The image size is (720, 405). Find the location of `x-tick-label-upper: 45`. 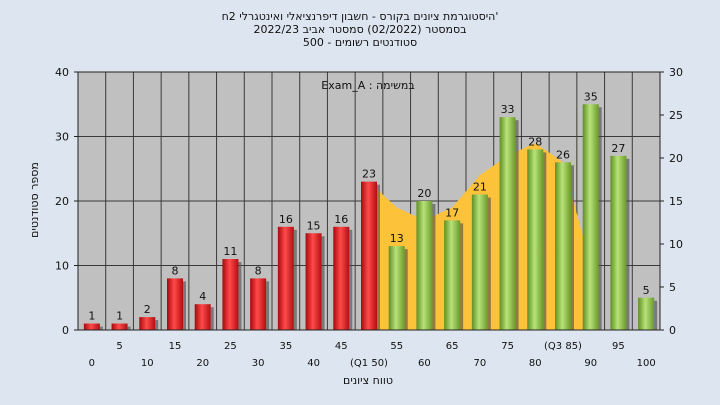

x-tick-label-upper: 45 is located at coordinates (341, 346).